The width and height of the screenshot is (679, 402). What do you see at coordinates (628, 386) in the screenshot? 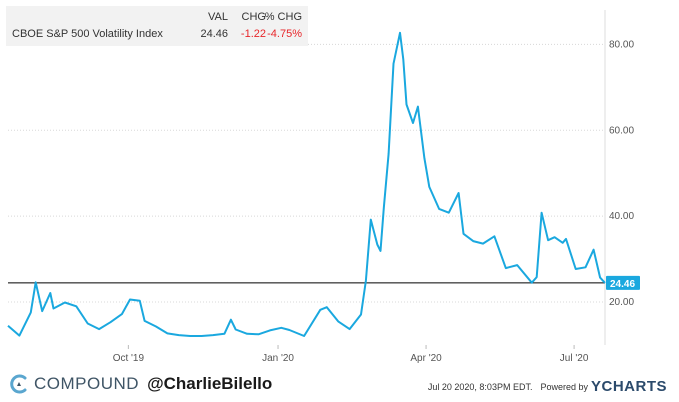
I see `ycharts-logo: YCHARTS` at bounding box center [628, 386].